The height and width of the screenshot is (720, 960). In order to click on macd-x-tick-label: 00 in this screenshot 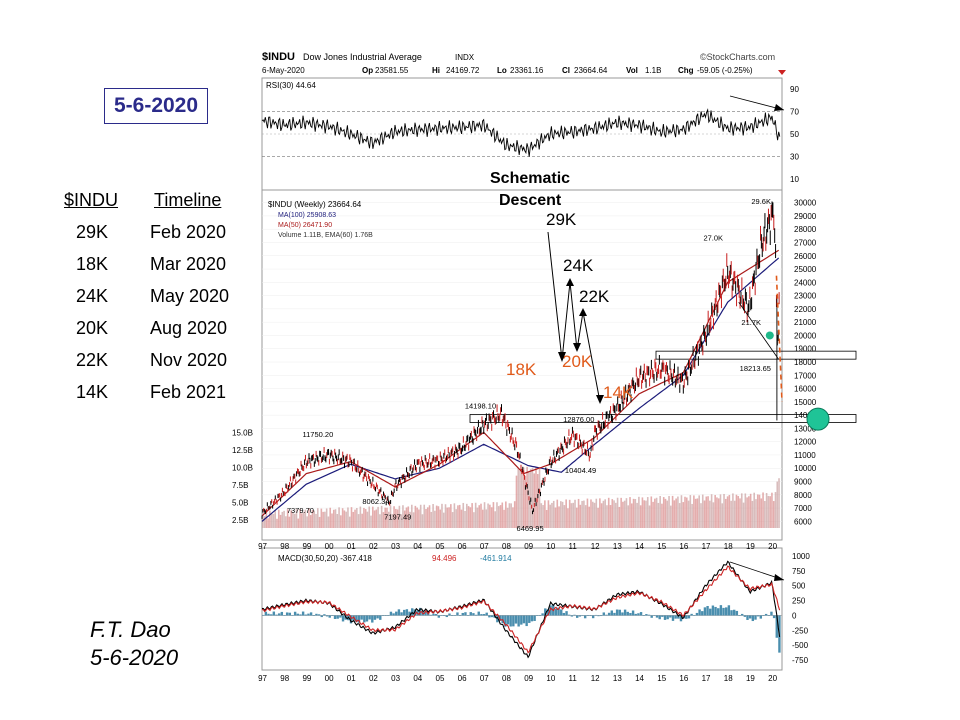, I will do `click(329, 678)`.